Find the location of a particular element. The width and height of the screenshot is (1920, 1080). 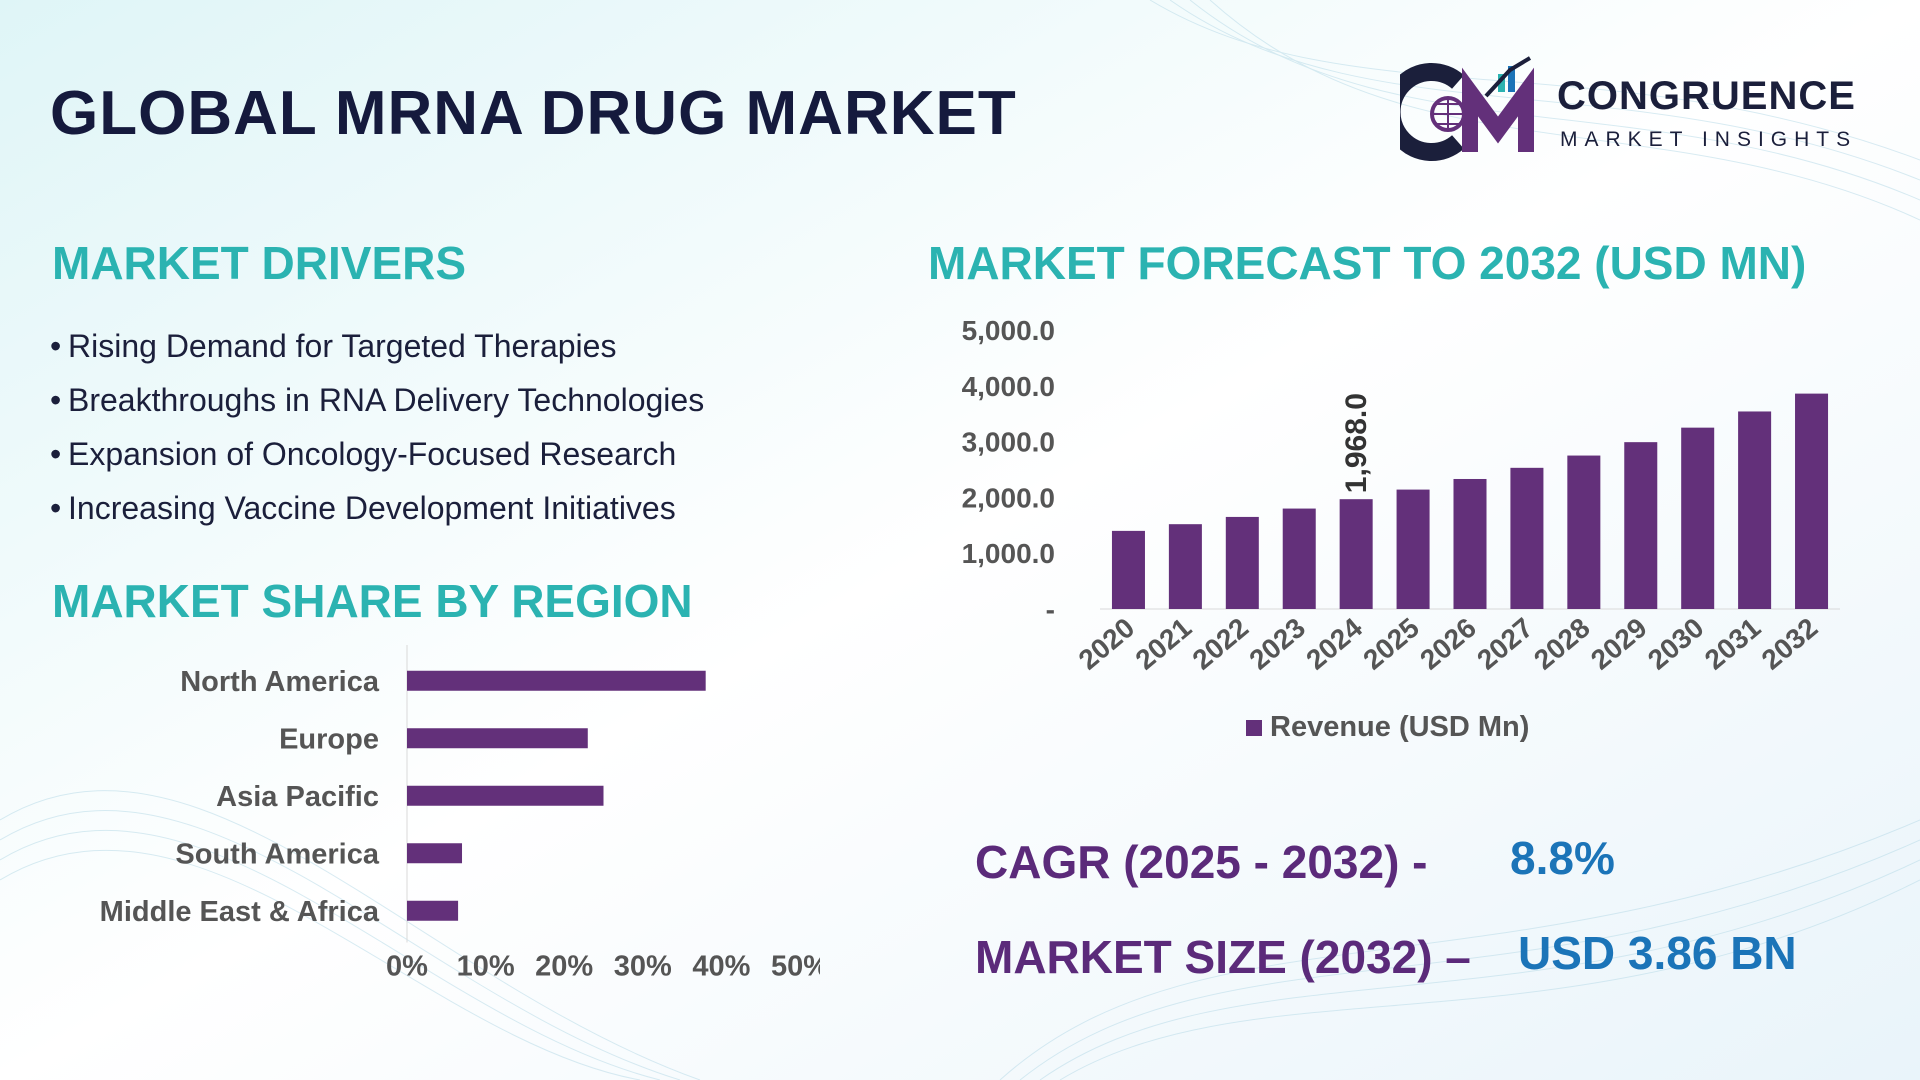

driver-item: • Expansion of Oncology-Focused Research is located at coordinates (363, 454).